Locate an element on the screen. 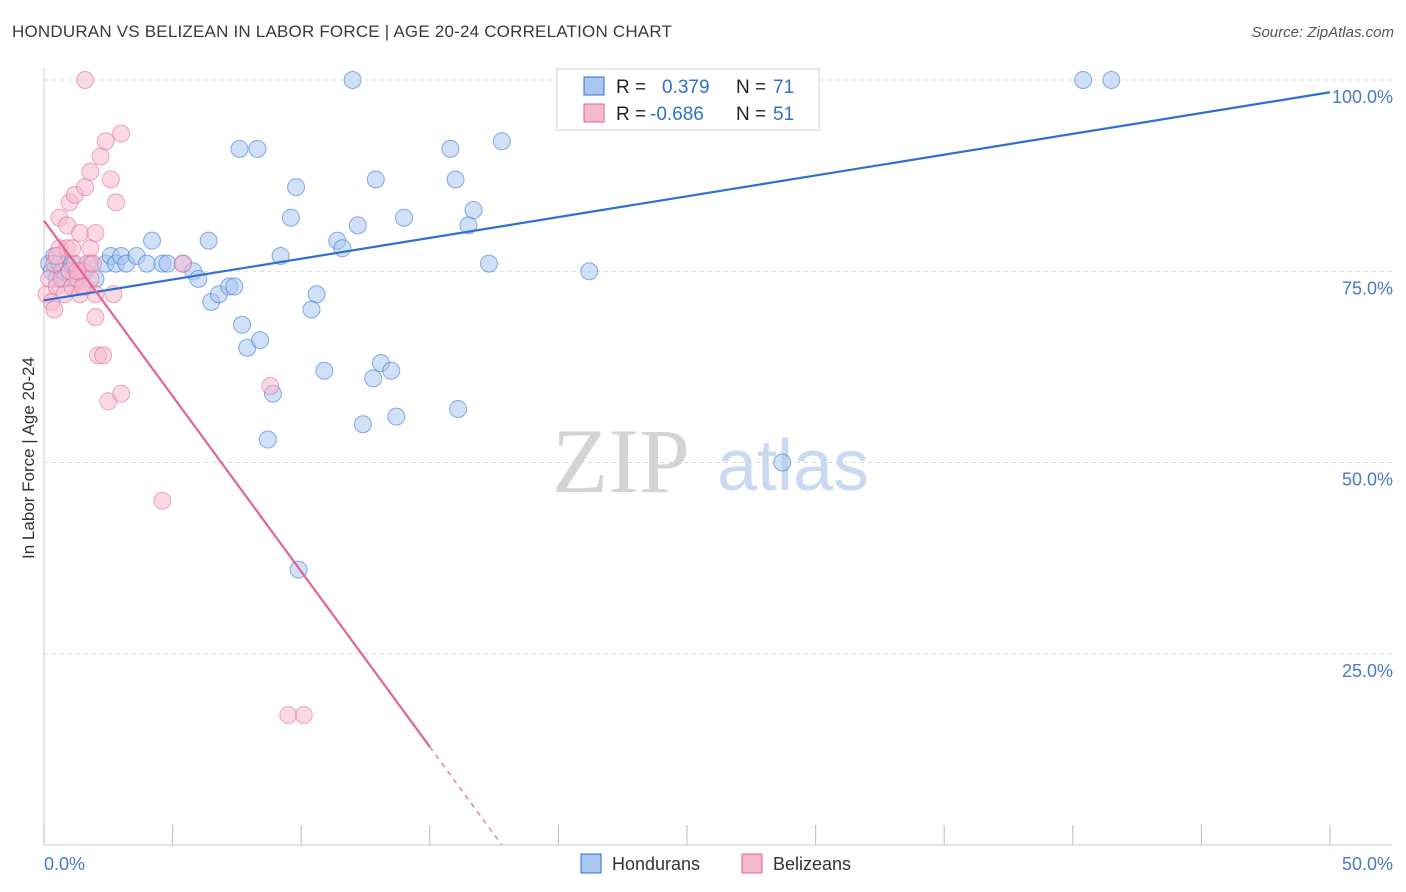  bottom-legend-belizeans: Belizeans is located at coordinates (812, 864).